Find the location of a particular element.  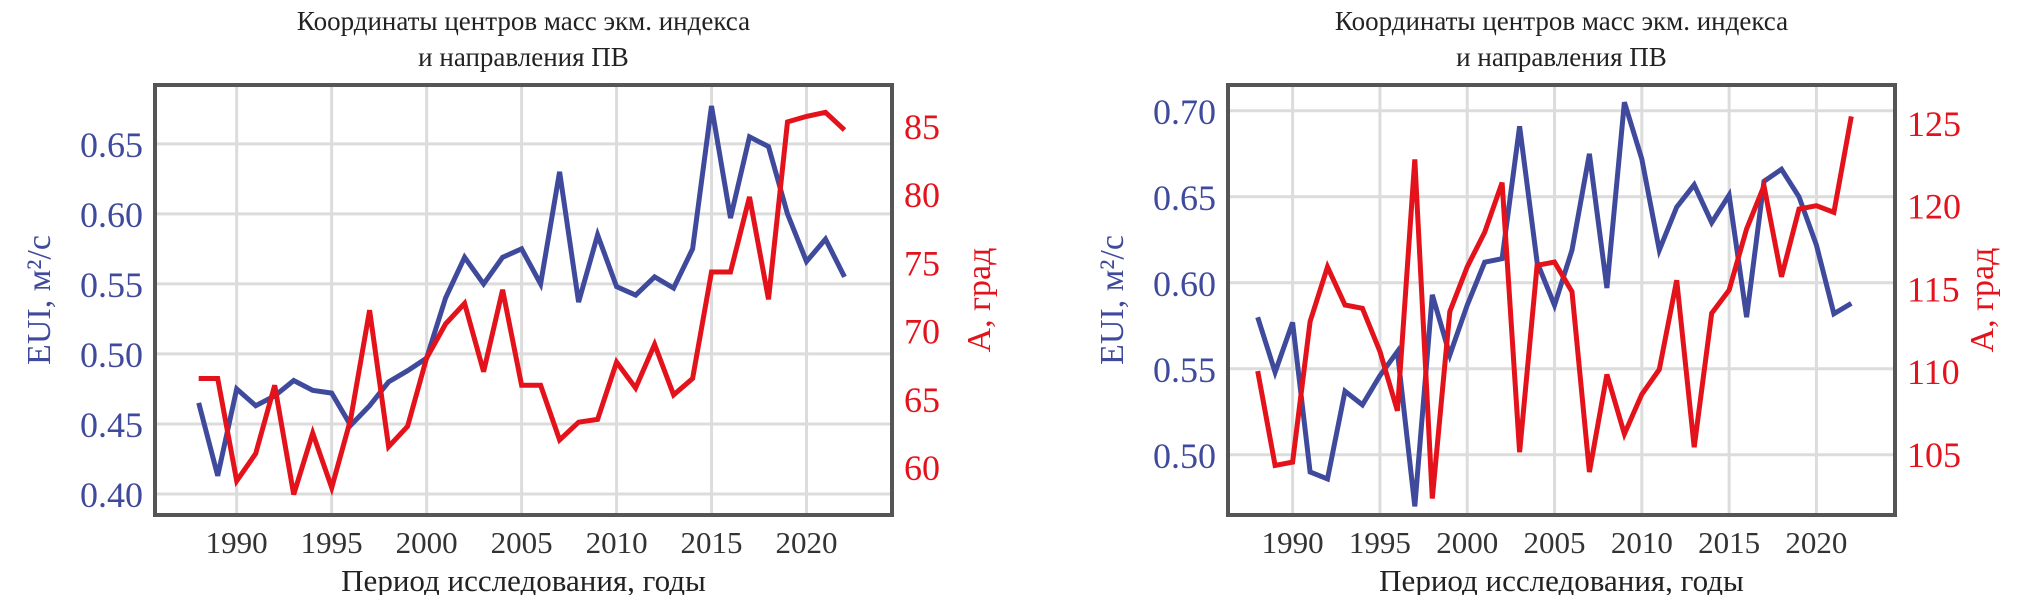

right-y-tick-label: 120 is located at coordinates (1934, 207).